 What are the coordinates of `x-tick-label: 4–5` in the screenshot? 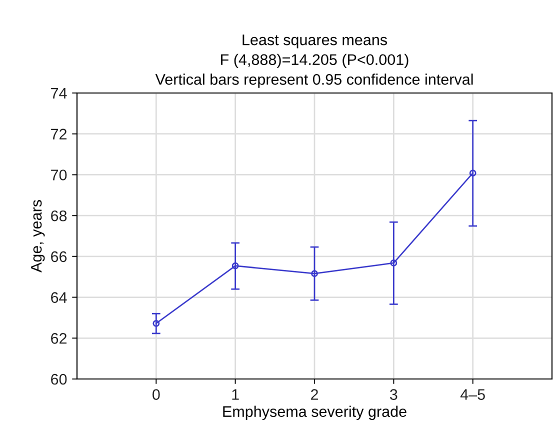 It's located at (472, 394).